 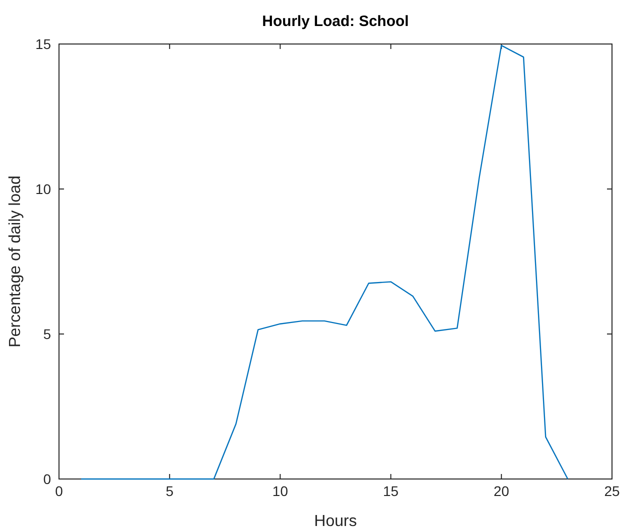 What do you see at coordinates (15, 262) in the screenshot?
I see `y-axis-title: Percentage of daily load` at bounding box center [15, 262].